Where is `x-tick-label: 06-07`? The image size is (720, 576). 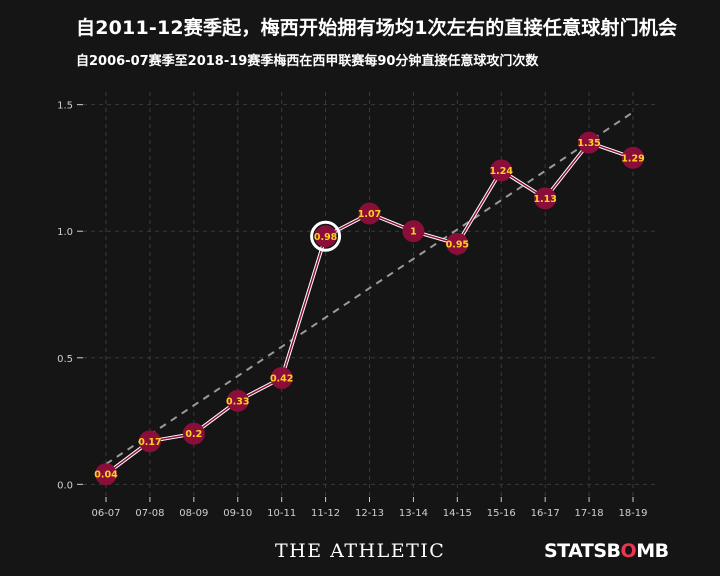 x-tick-label: 06-07 is located at coordinates (105, 513).